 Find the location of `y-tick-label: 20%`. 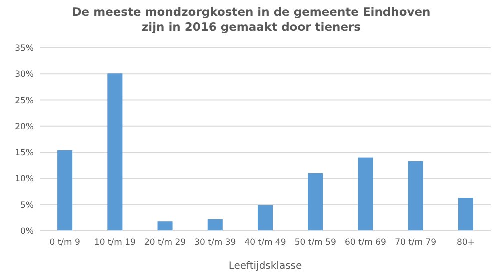

y-tick-label: 20% is located at coordinates (24, 127).